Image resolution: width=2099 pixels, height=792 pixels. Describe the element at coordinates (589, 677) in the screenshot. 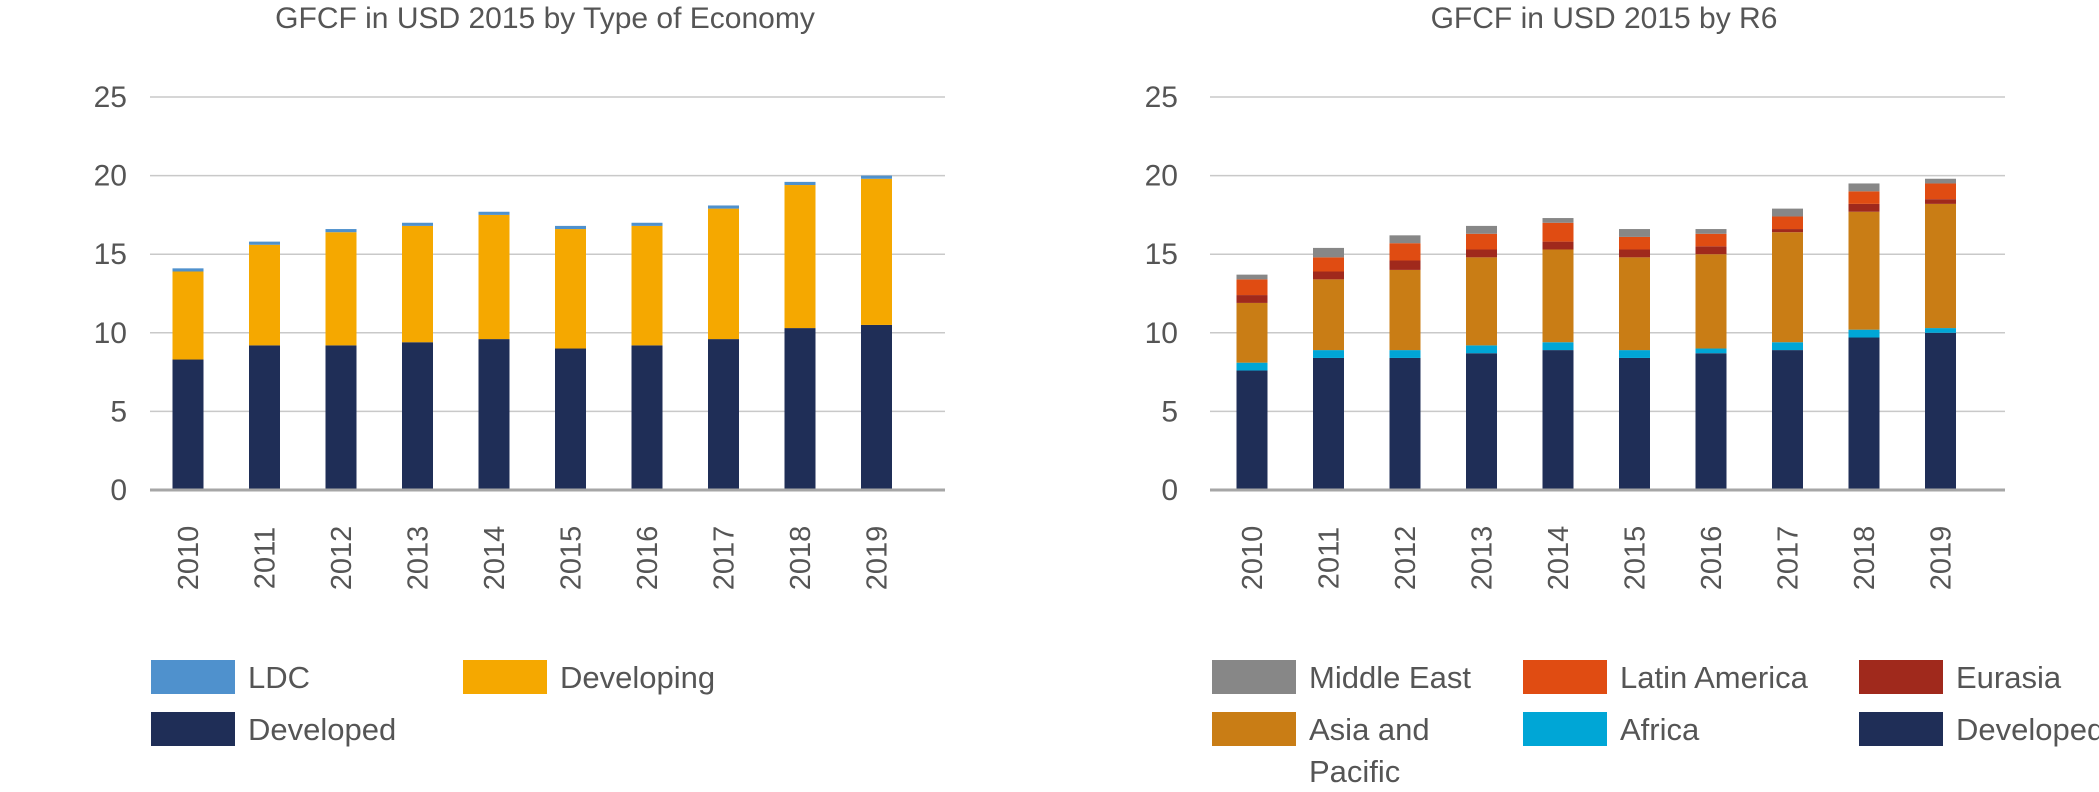

I see `legend-item-developing: Developing` at that location.